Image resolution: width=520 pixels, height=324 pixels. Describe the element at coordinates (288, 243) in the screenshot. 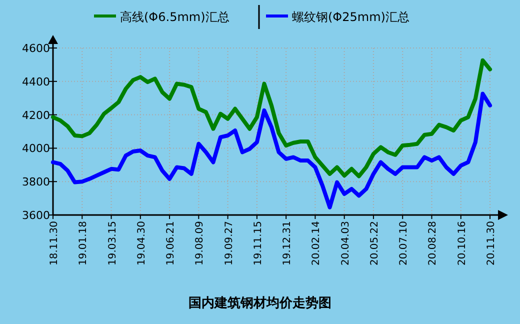

I see `x-tick-label: 19.12.31` at that location.